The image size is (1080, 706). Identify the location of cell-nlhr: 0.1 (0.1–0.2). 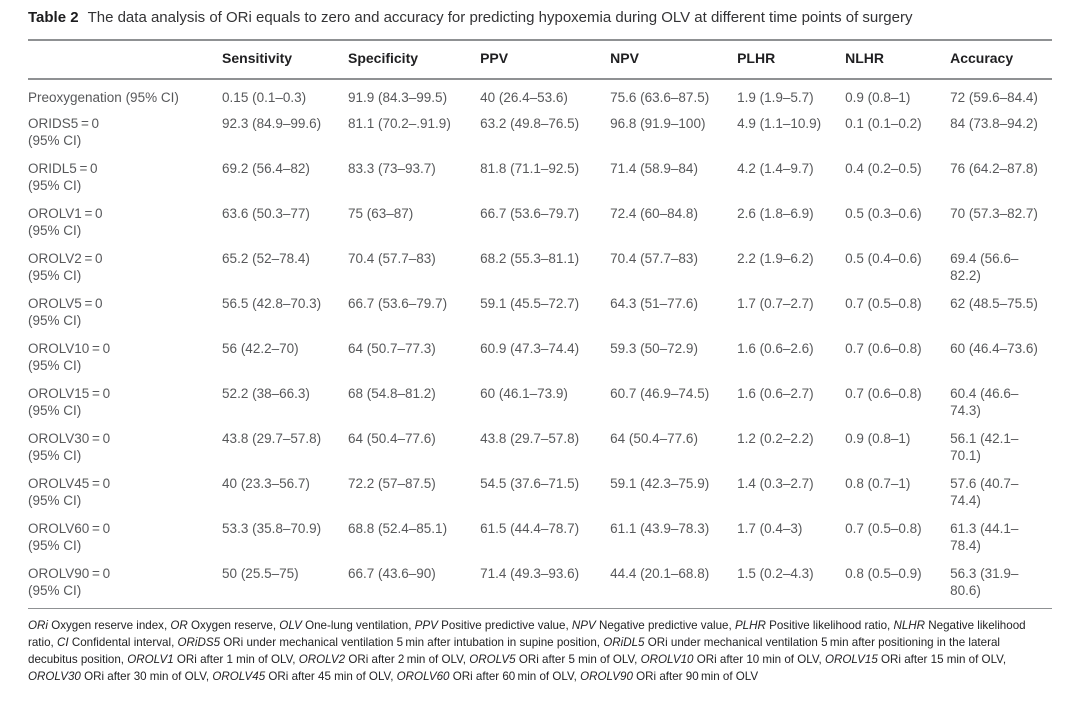
(883, 123).